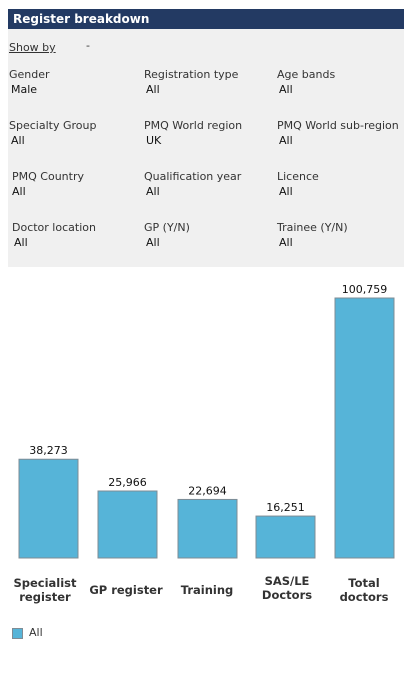 This screenshot has width=418, height=680. I want to click on filter-label-gp: GP (Y/N), so click(167, 227).